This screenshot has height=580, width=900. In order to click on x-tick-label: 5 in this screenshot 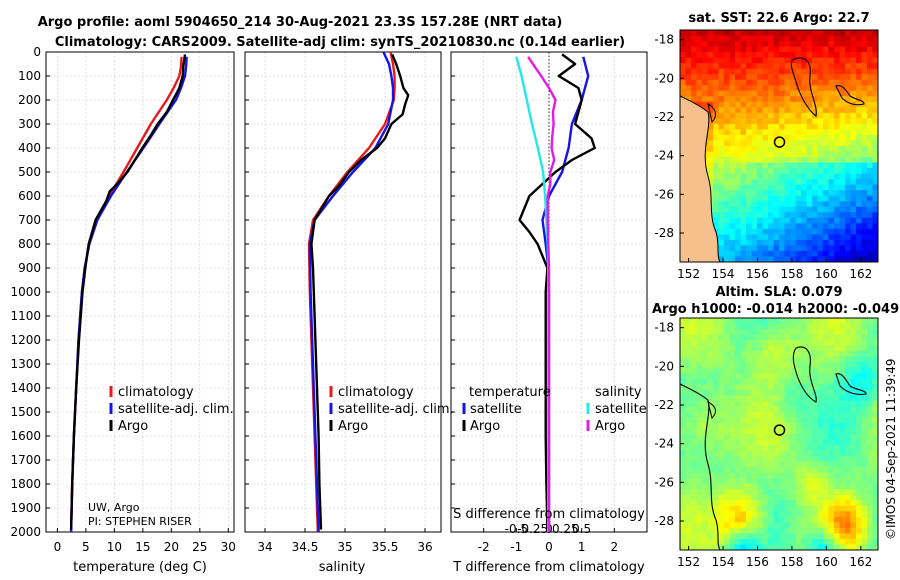, I will do `click(86, 547)`.